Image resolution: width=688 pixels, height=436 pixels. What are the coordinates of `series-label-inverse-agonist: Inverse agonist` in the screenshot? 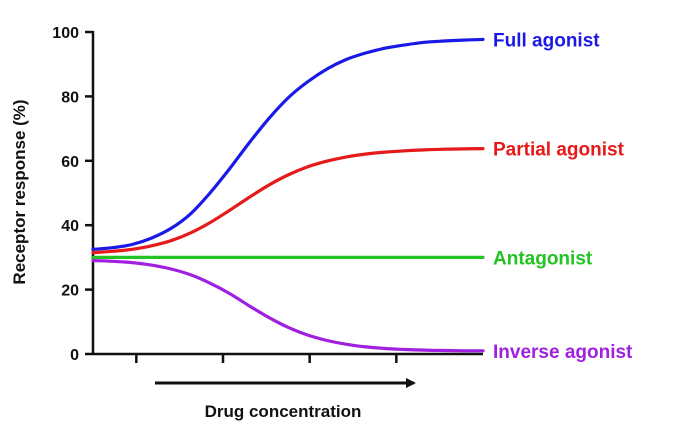 It's located at (563, 352).